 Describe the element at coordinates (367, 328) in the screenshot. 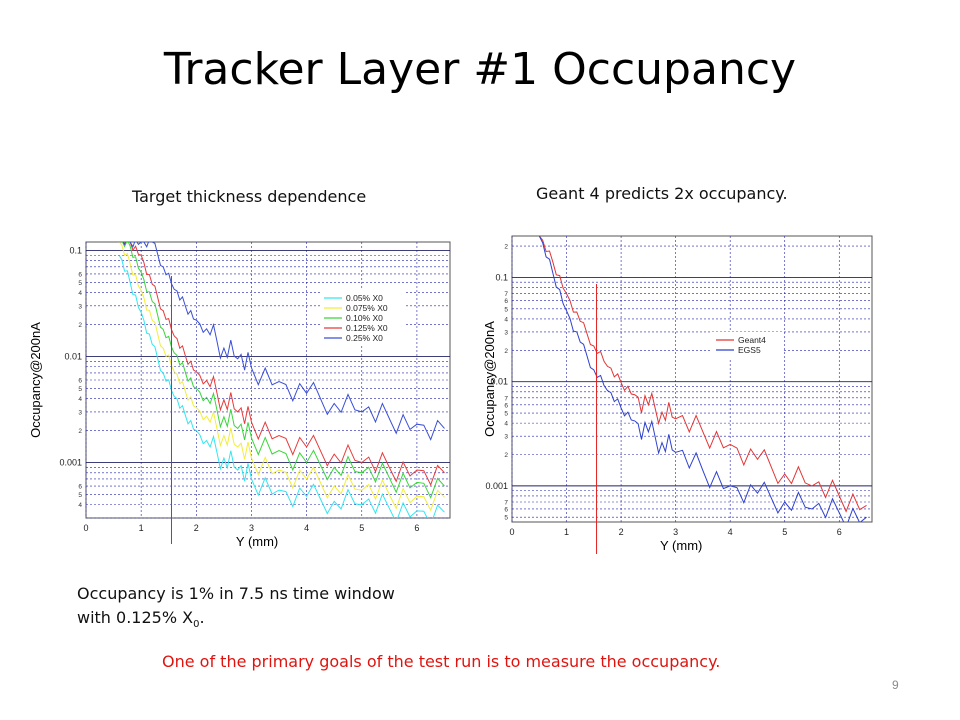

I see `legend-entry: 0.125% X0` at that location.